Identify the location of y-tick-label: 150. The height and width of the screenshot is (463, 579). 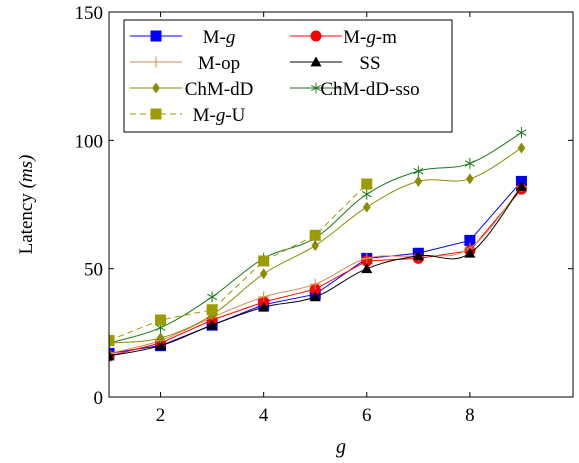
(89, 13).